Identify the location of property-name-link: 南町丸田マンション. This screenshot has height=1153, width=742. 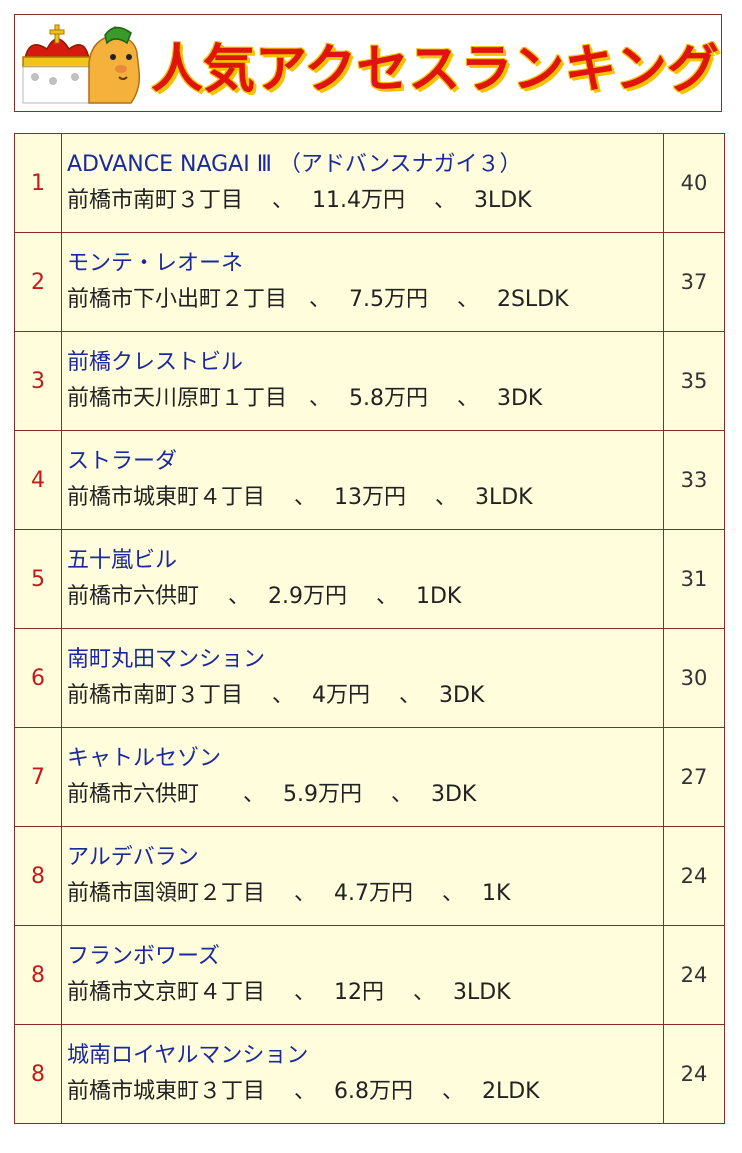
(166, 659).